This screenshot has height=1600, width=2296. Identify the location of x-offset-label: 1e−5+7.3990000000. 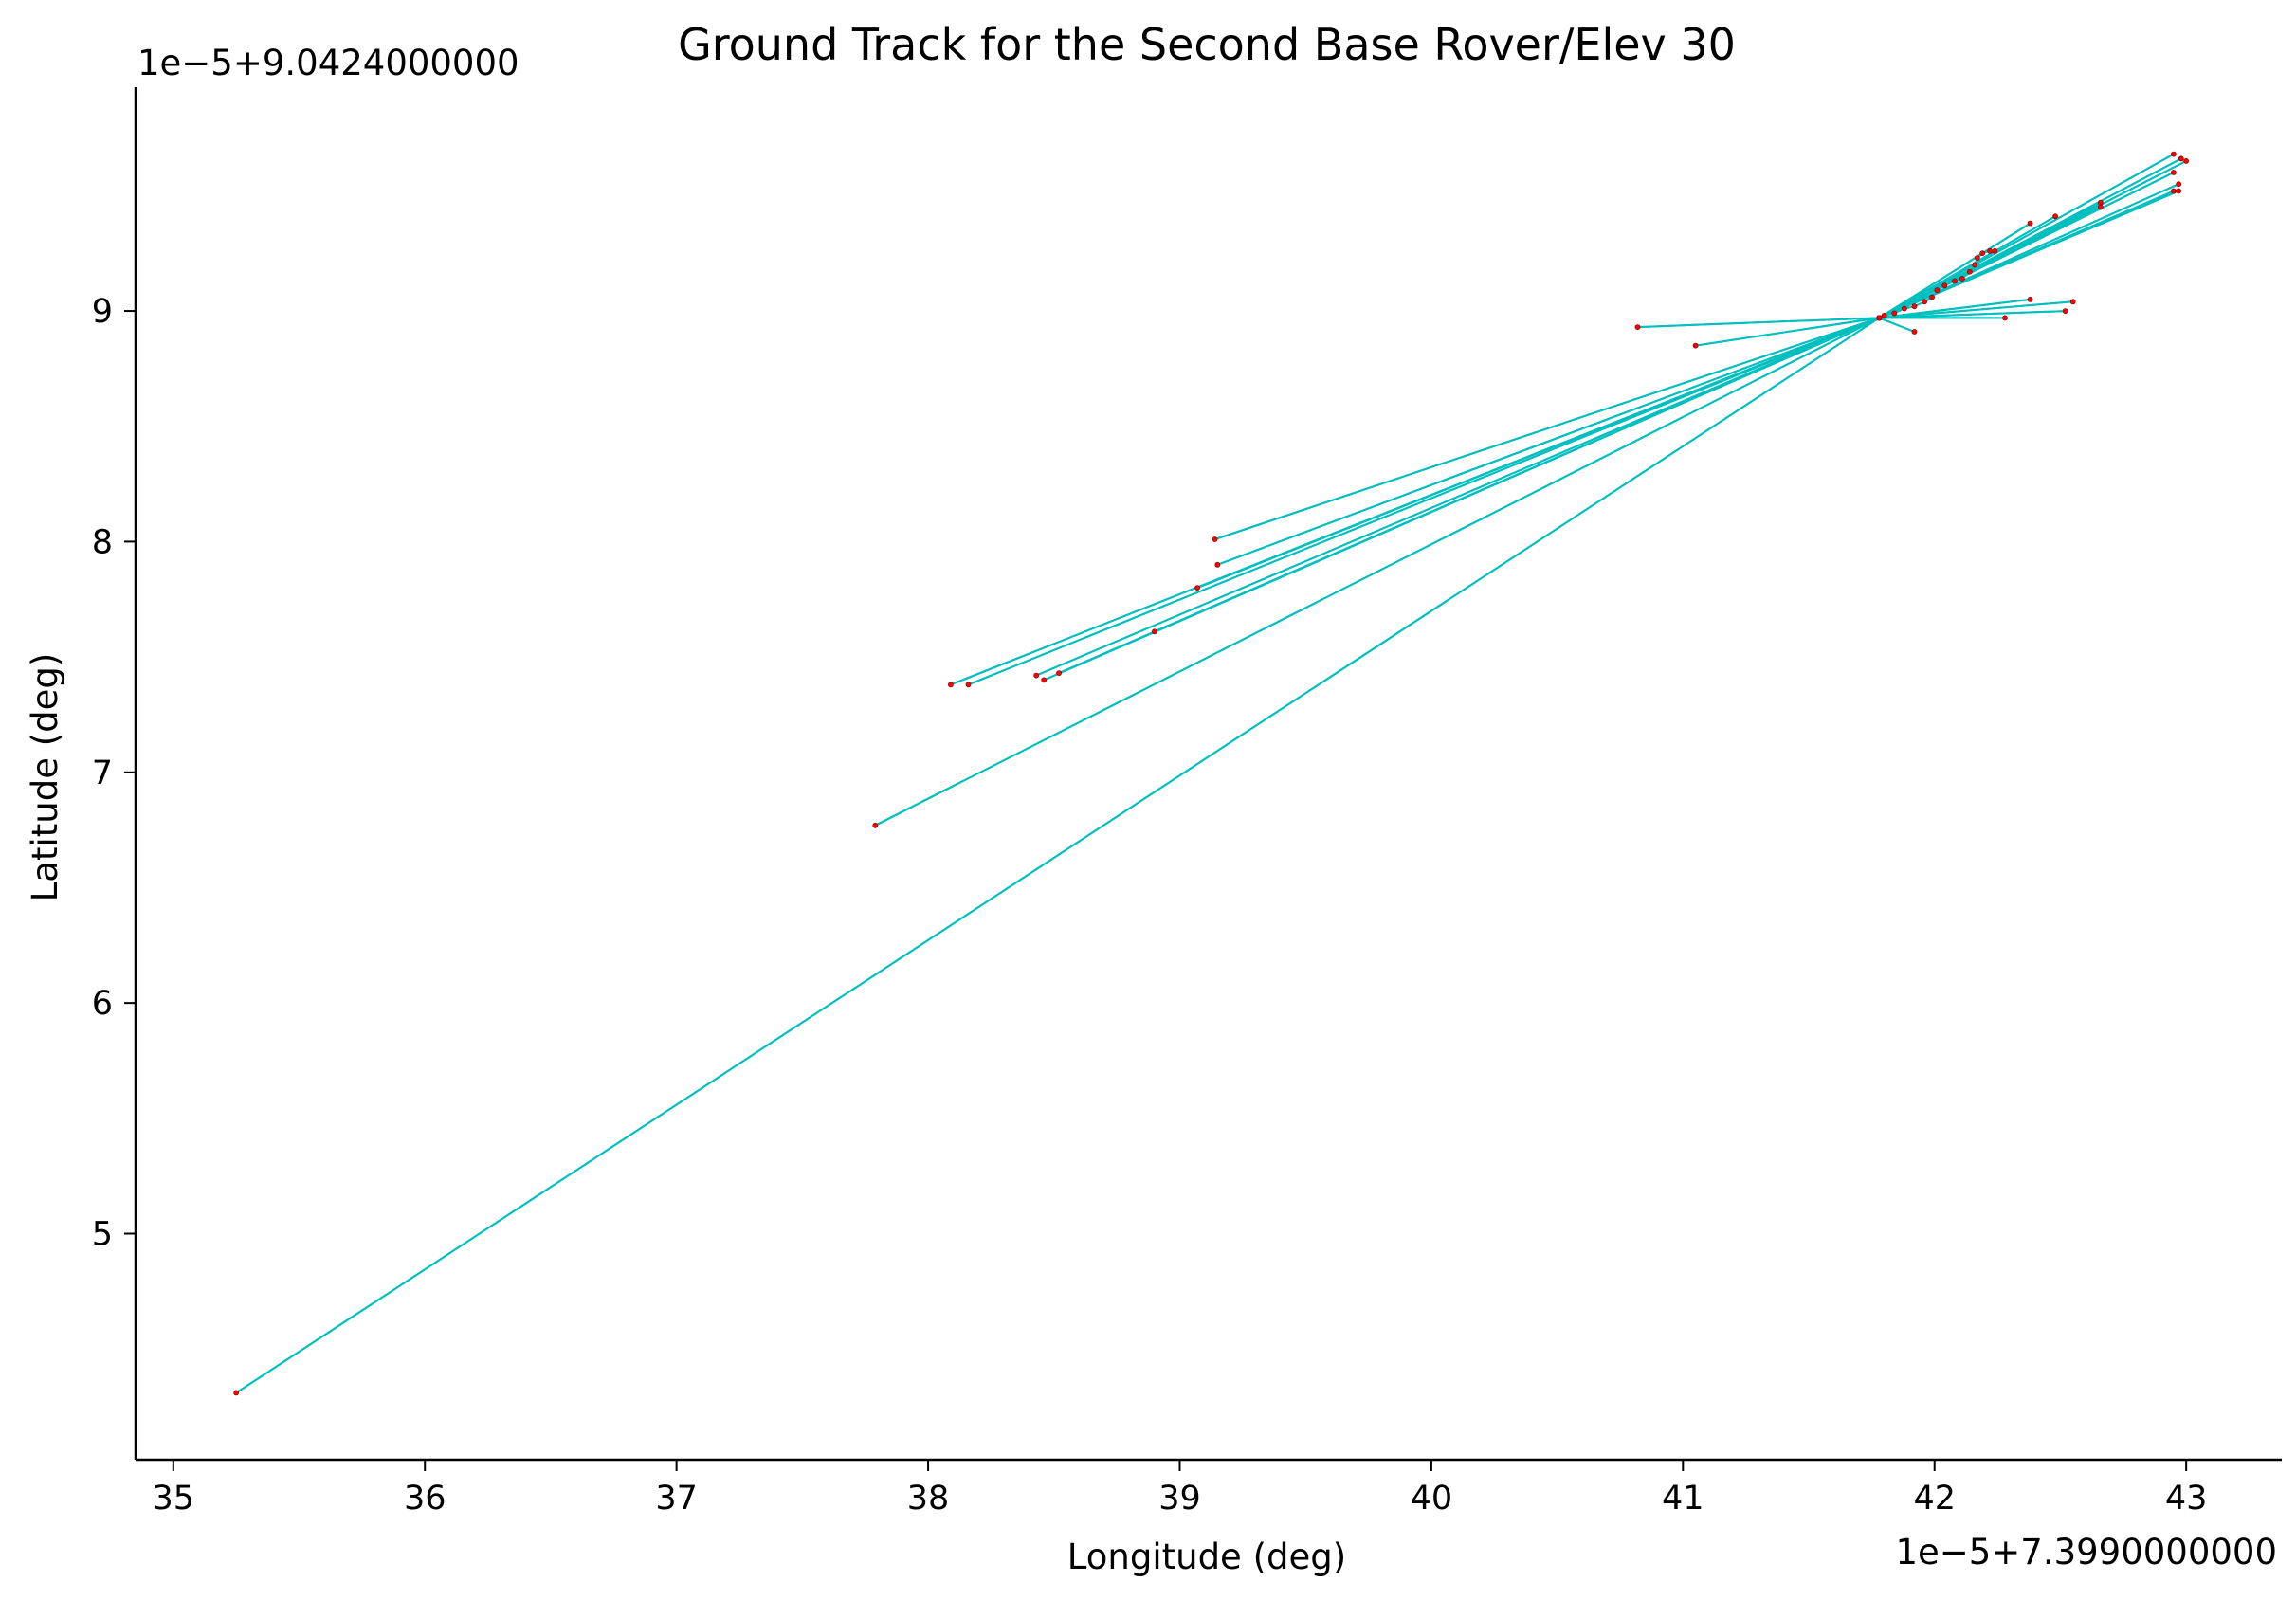
(2086, 1552).